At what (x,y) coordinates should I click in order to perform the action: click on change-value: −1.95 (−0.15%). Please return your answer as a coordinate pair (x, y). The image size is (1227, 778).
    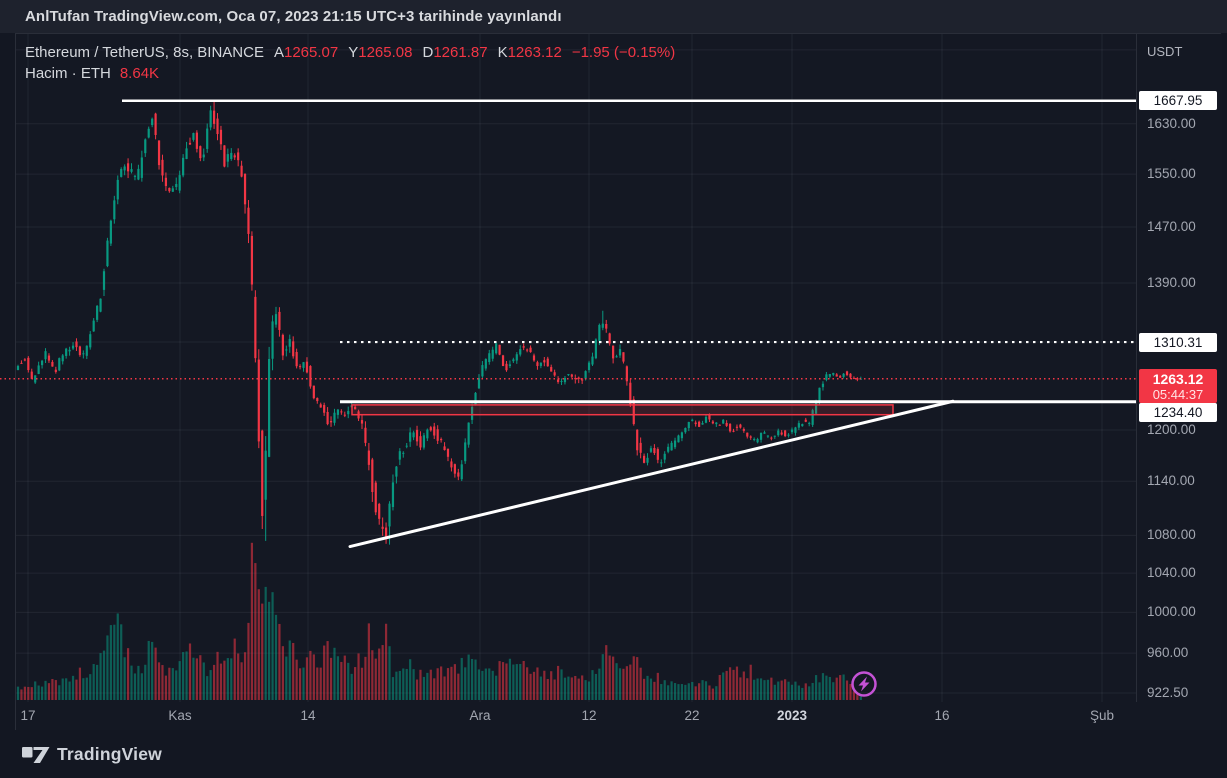
    Looking at the image, I should click on (623, 52).